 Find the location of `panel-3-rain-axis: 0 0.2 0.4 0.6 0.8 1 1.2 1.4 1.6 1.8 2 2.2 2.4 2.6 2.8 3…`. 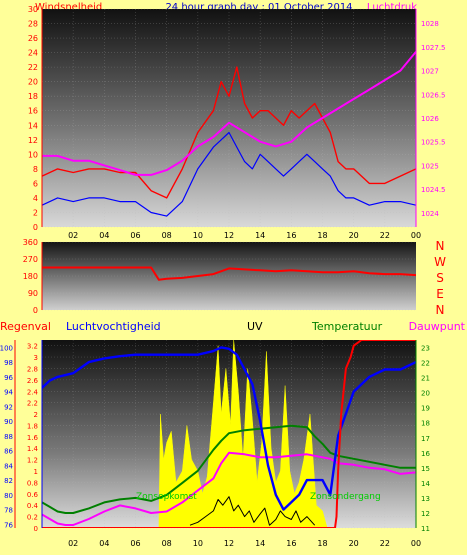

panel-3-rain-axis: 0 0.2 0.4 0.6 0.8 1 1.2 1.4 1.6 1.8 2 2.2 2.4 2.6 2.8 3… is located at coordinates (33, 438).